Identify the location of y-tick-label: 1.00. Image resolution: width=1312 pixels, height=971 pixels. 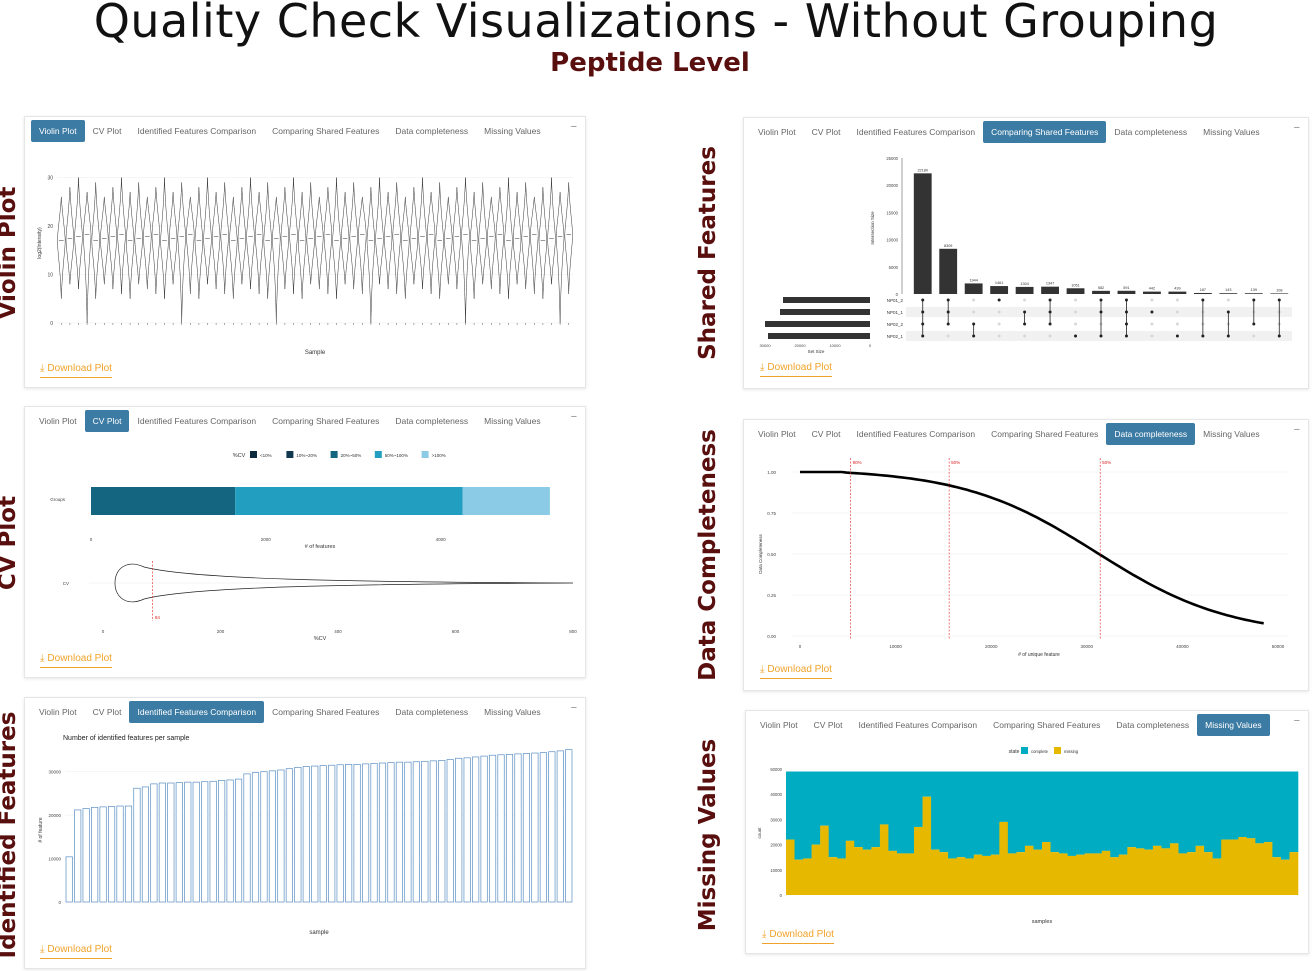
(771, 472).